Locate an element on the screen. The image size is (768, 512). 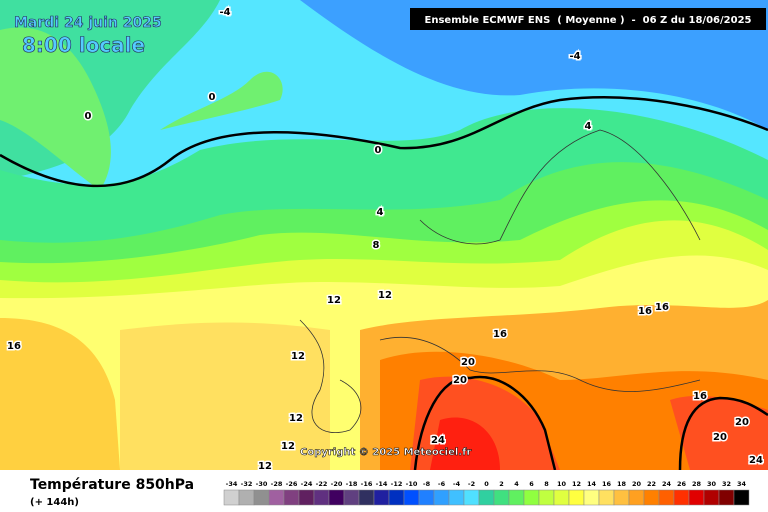
legend-label: -22 is located at coordinates (322, 484).